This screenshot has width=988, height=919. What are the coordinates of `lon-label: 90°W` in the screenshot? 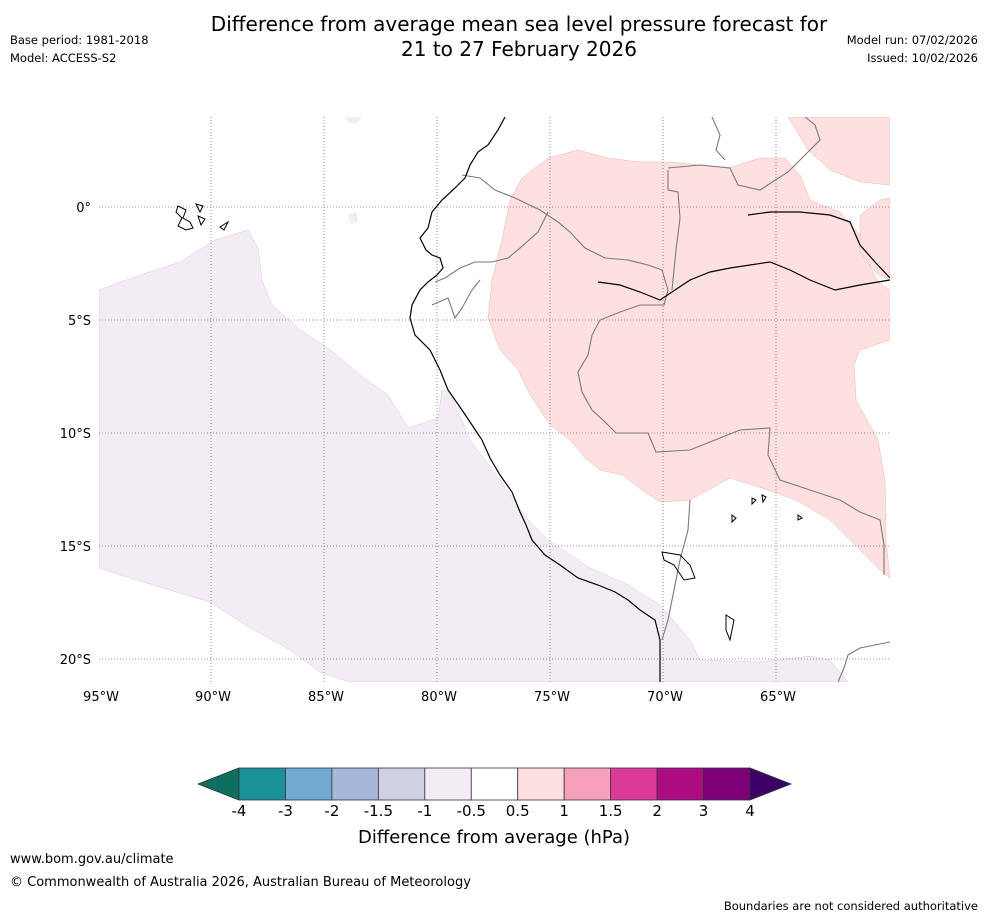 It's located at (213, 697).